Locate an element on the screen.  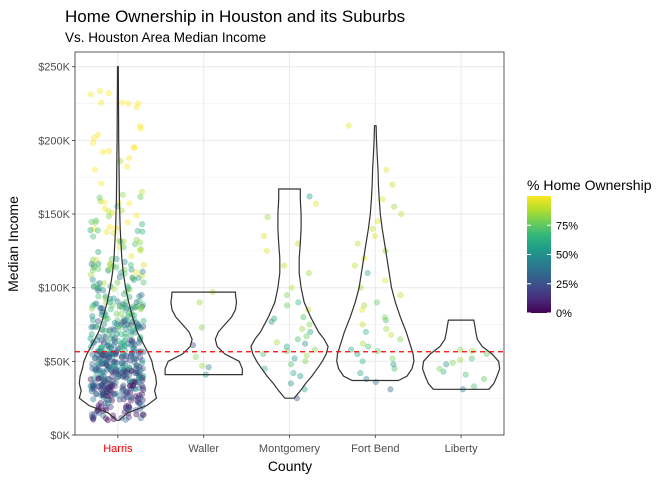
y-tick-label: $250K is located at coordinates (54, 68).